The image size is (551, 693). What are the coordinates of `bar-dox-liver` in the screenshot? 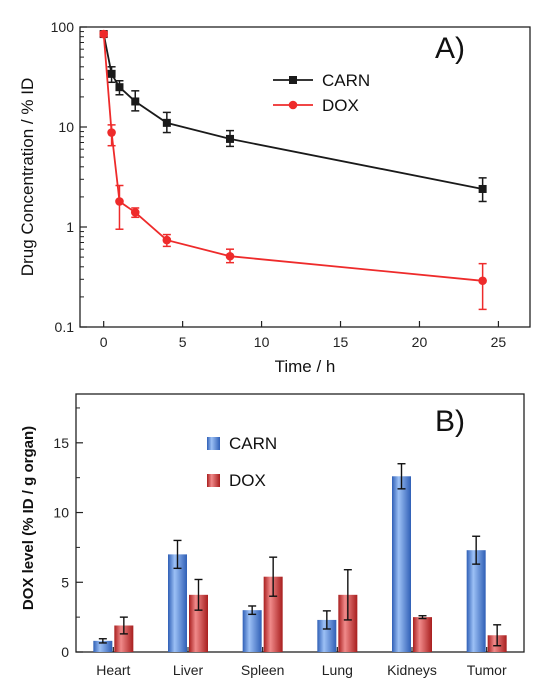 It's located at (198, 623).